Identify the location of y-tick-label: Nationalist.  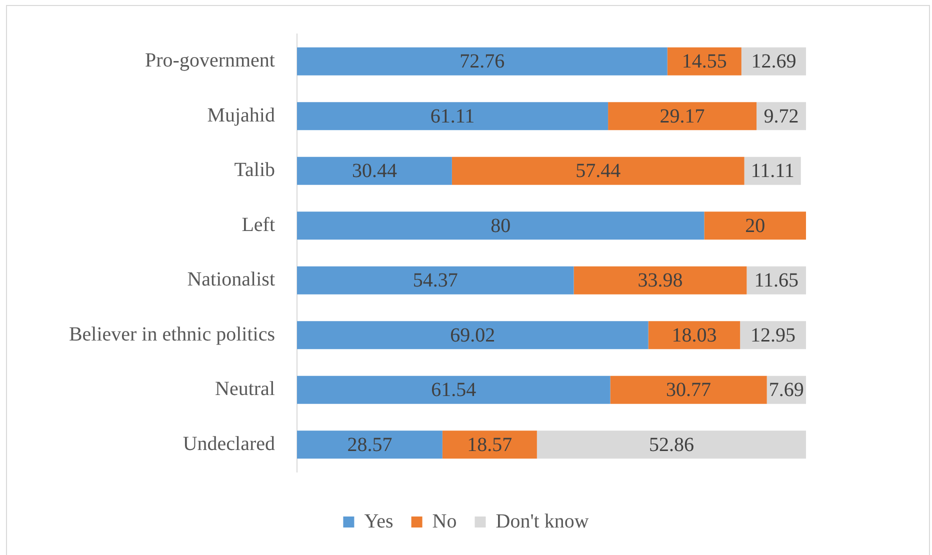
(231, 279).